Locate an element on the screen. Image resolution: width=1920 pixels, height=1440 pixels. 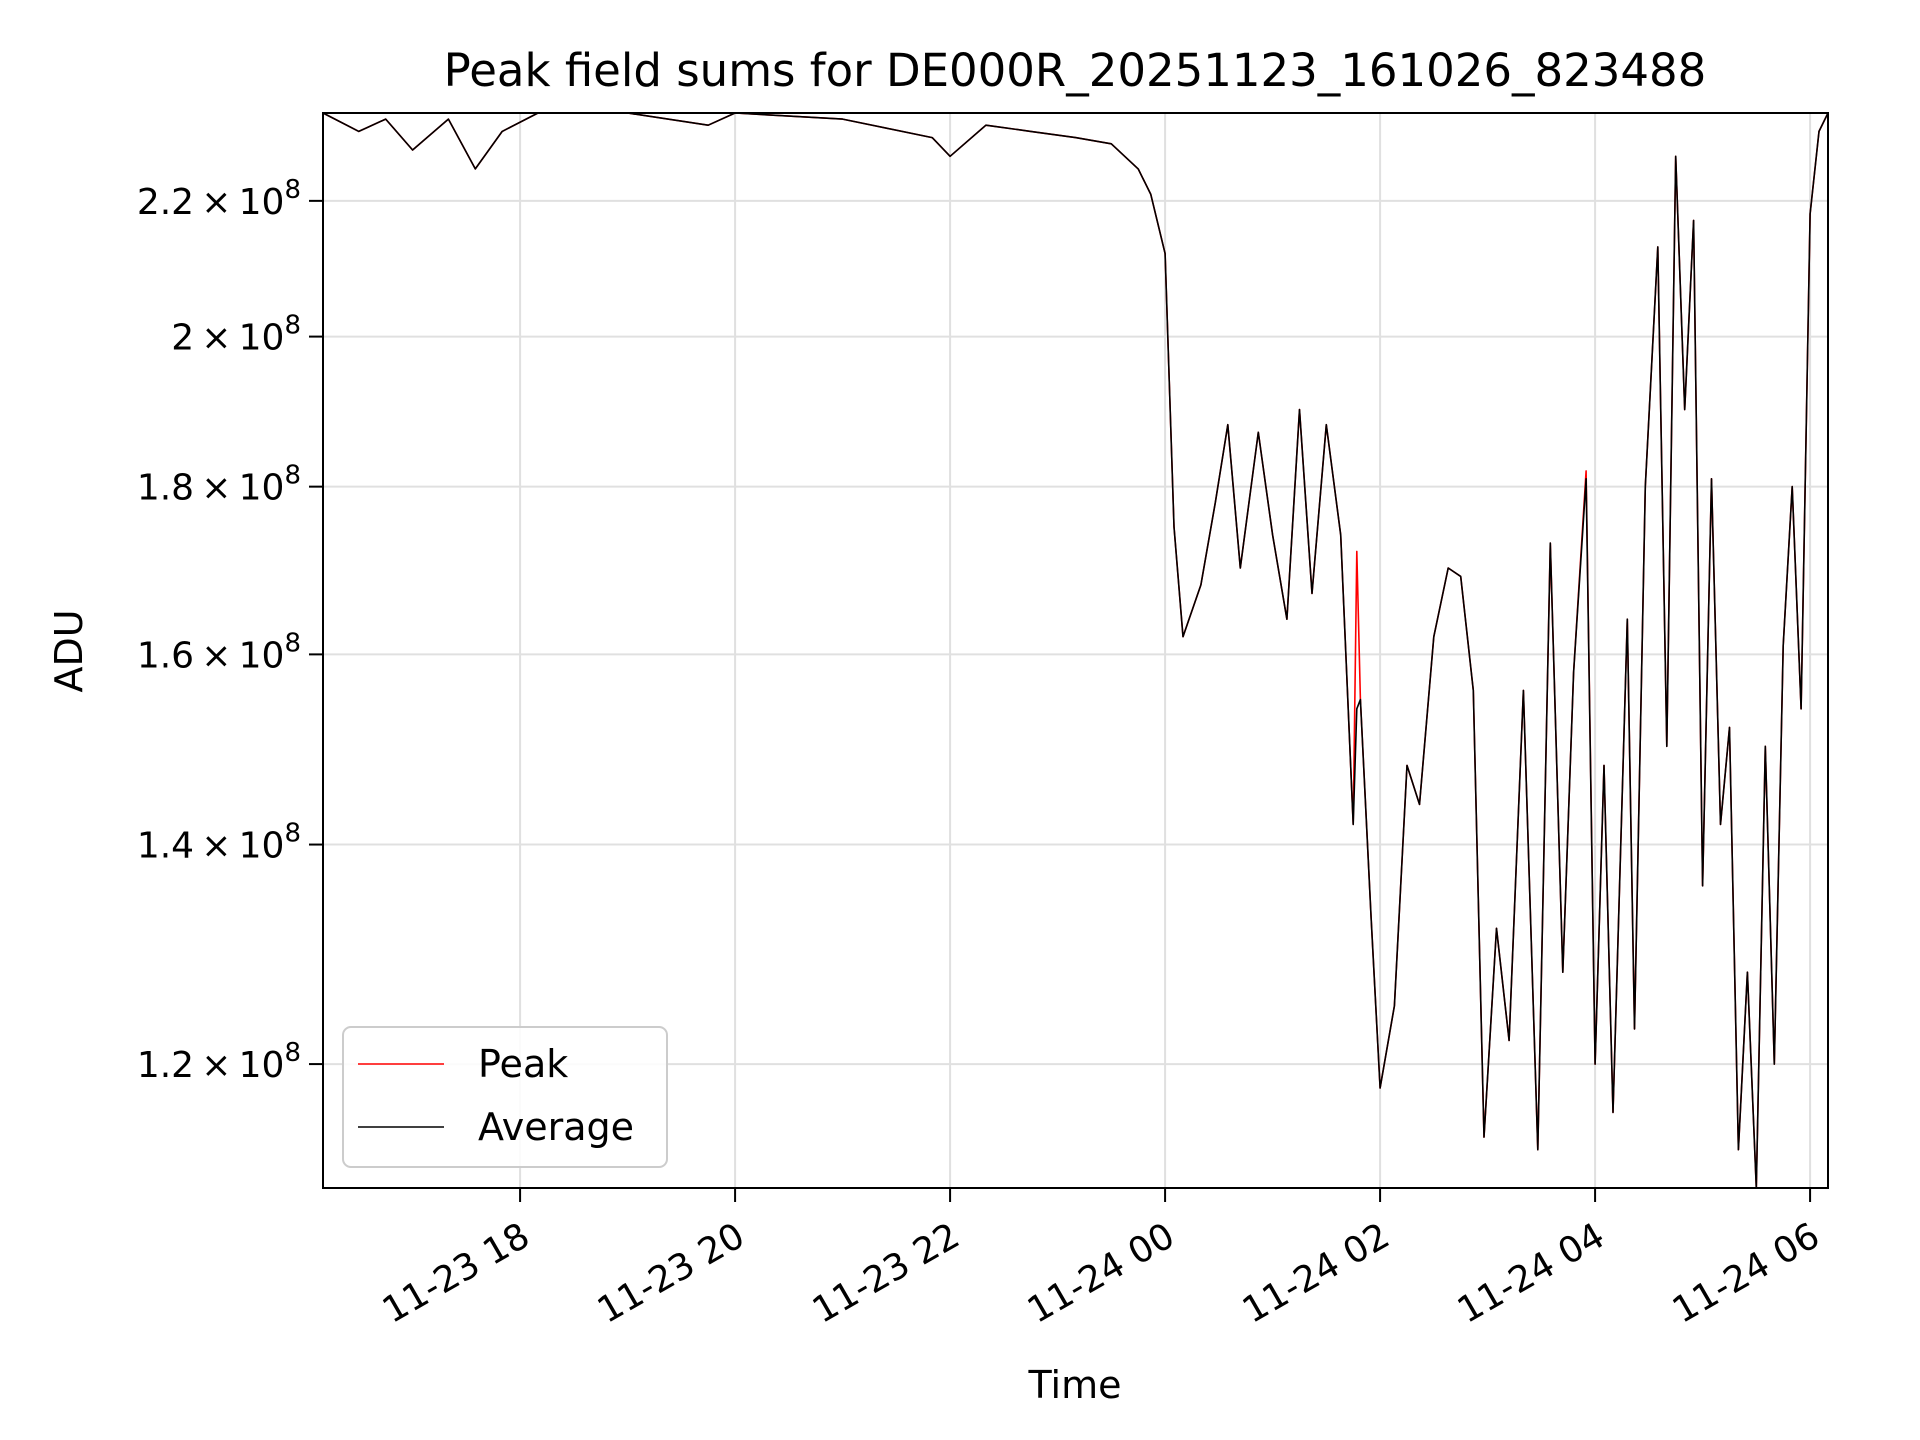
y-tick-label: 1.4 × 10⁸ is located at coordinates (219, 843).